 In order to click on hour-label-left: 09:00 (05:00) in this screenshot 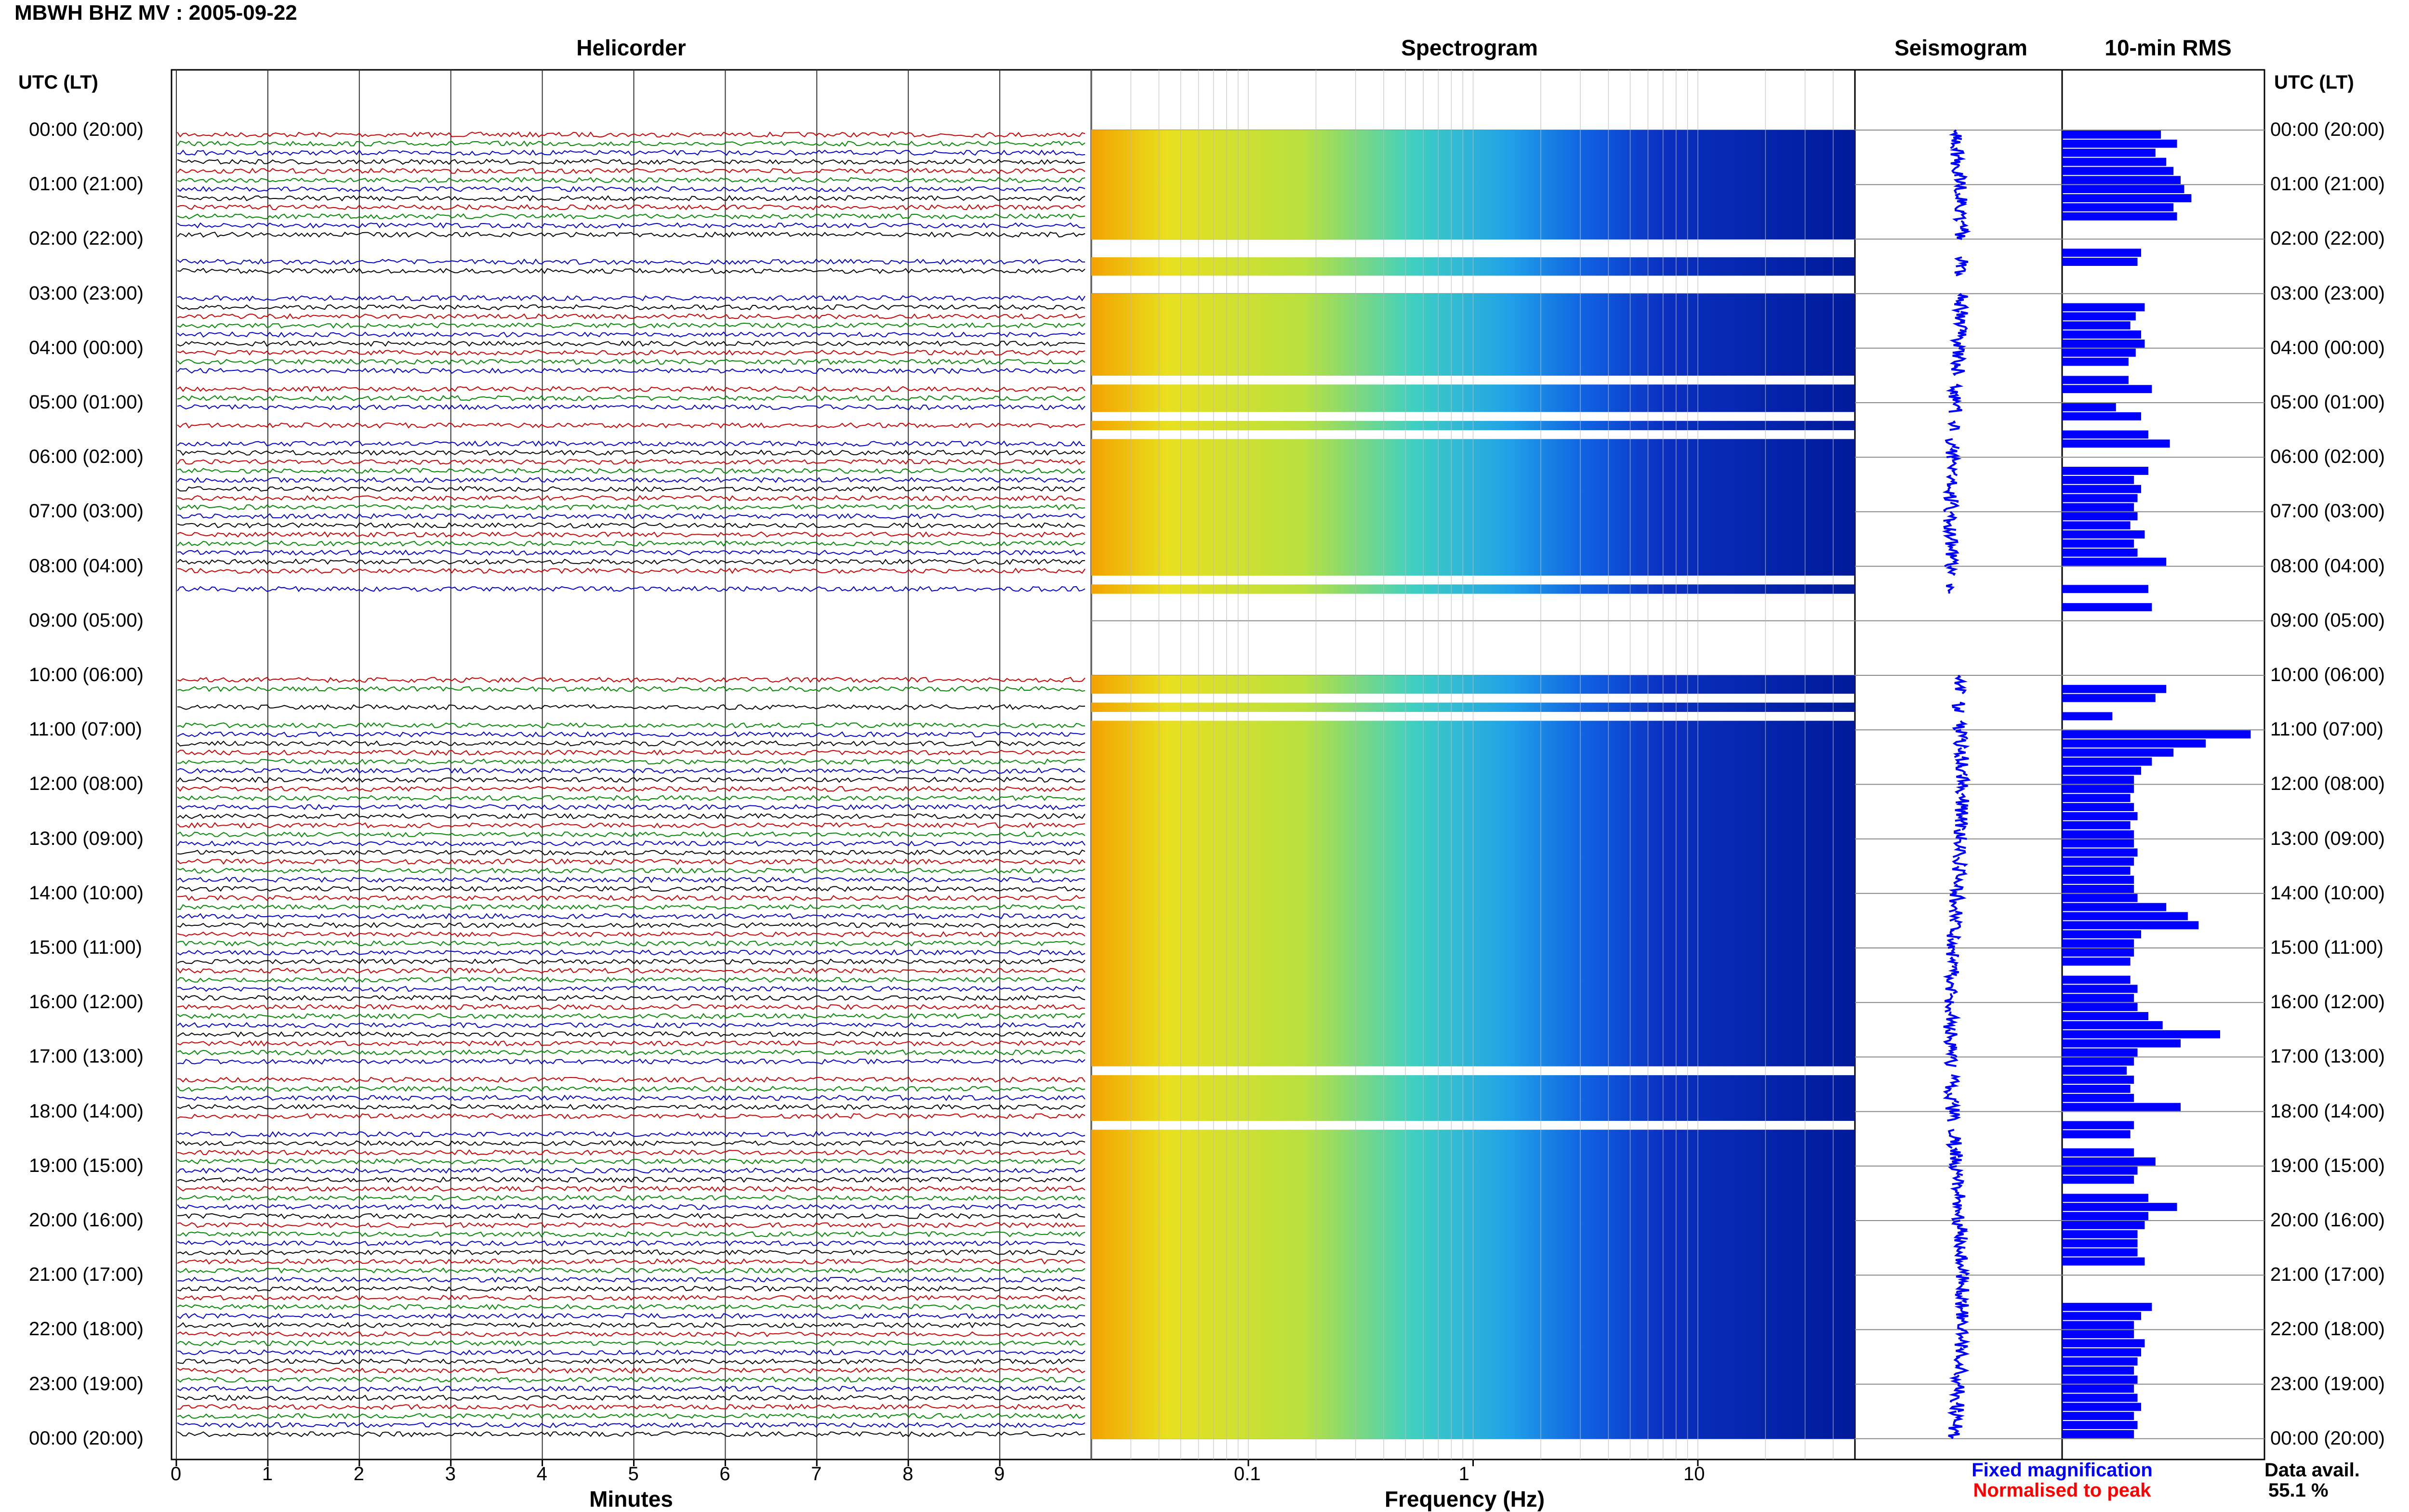, I will do `click(86, 620)`.